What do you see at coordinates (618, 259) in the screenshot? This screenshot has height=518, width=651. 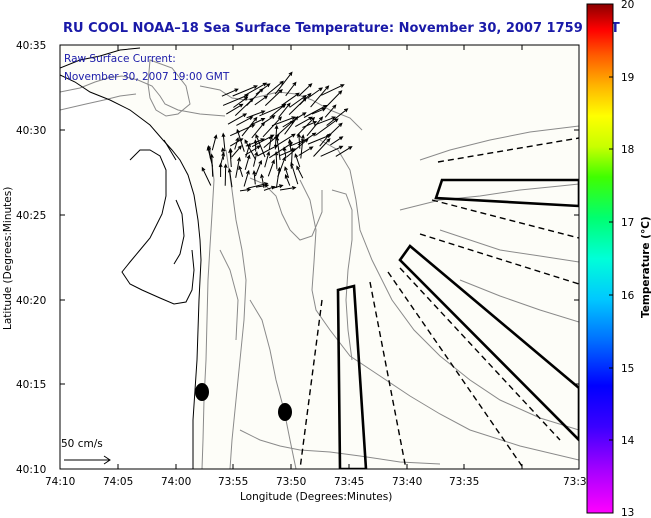 I see `temperature-colorbar: 20 19 18 17 16 15 14 13 Temperature (°C)` at bounding box center [618, 259].